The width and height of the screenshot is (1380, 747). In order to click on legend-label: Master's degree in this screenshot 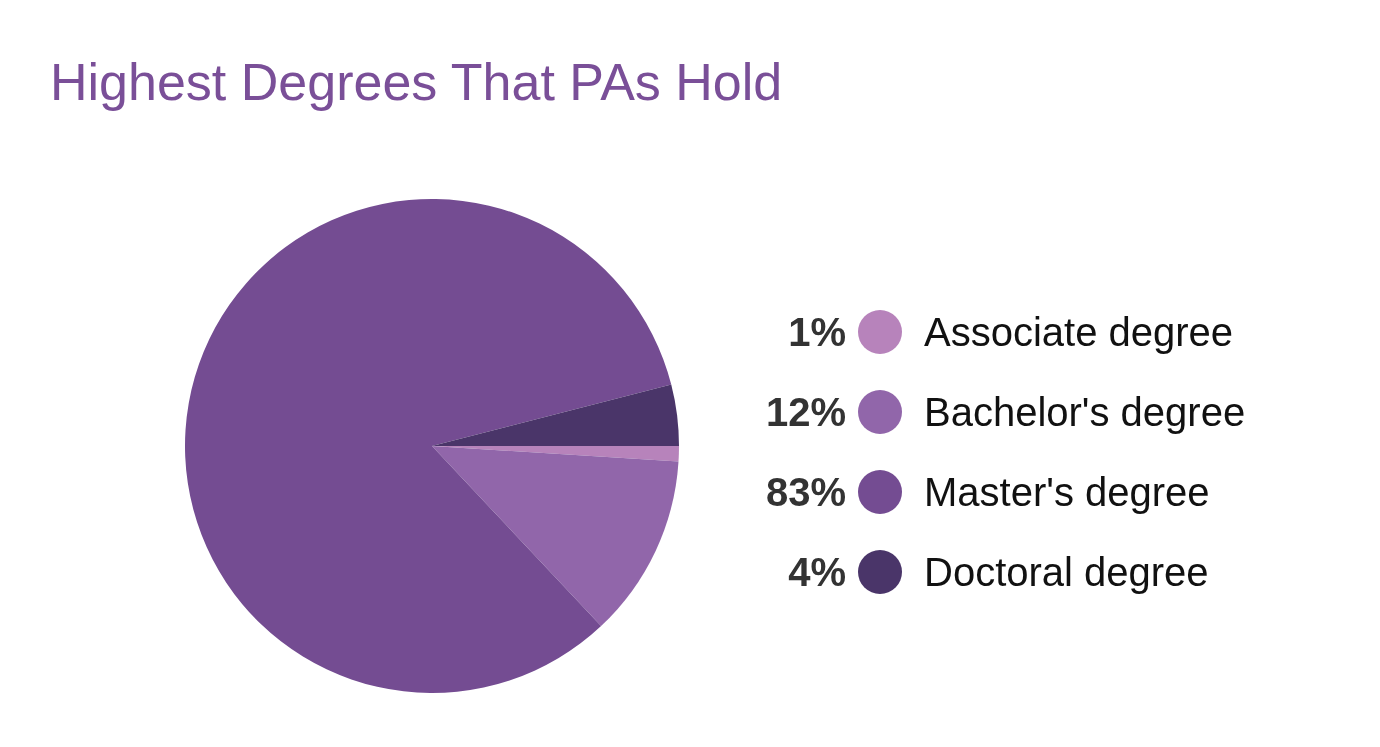, I will do `click(1067, 492)`.